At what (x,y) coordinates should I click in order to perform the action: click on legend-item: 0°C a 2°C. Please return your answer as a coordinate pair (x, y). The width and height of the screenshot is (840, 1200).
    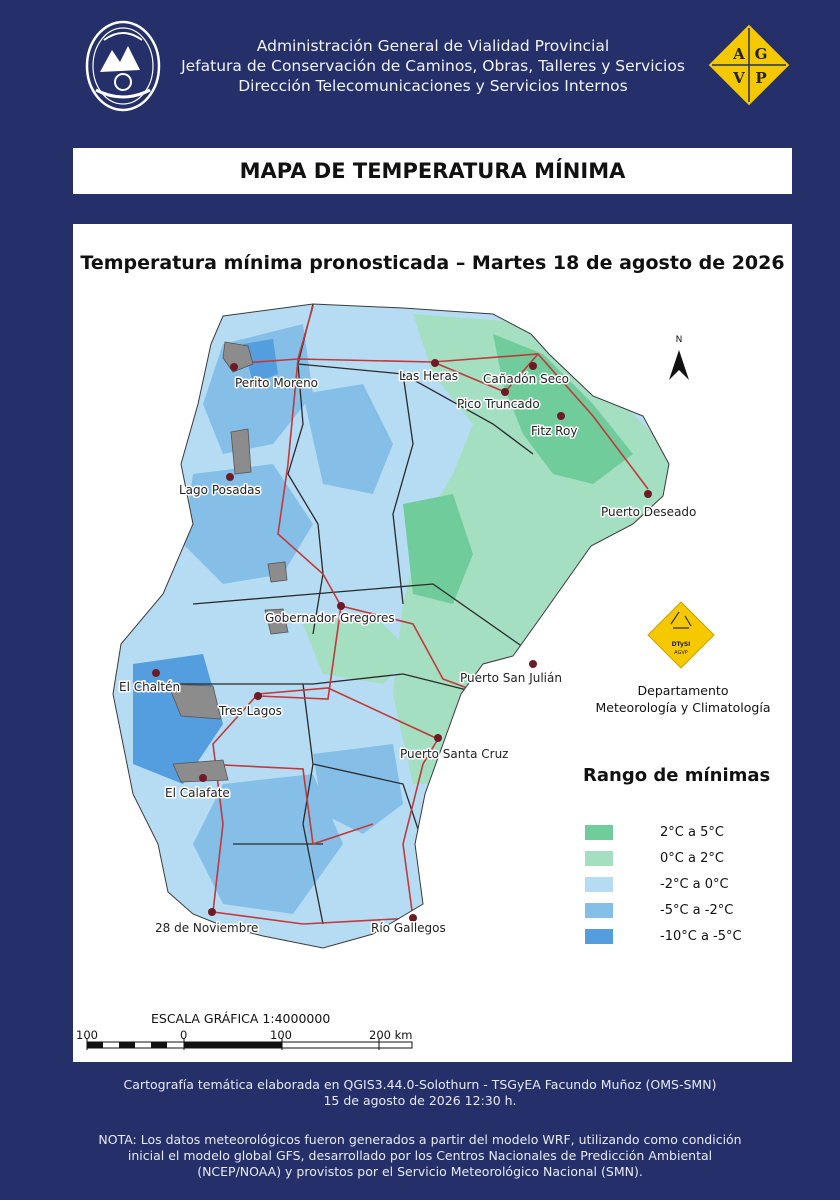
    Looking at the image, I should click on (654, 858).